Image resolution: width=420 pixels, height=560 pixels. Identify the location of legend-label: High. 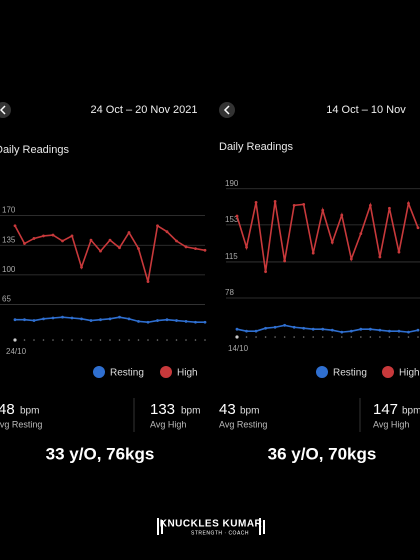
(187, 373).